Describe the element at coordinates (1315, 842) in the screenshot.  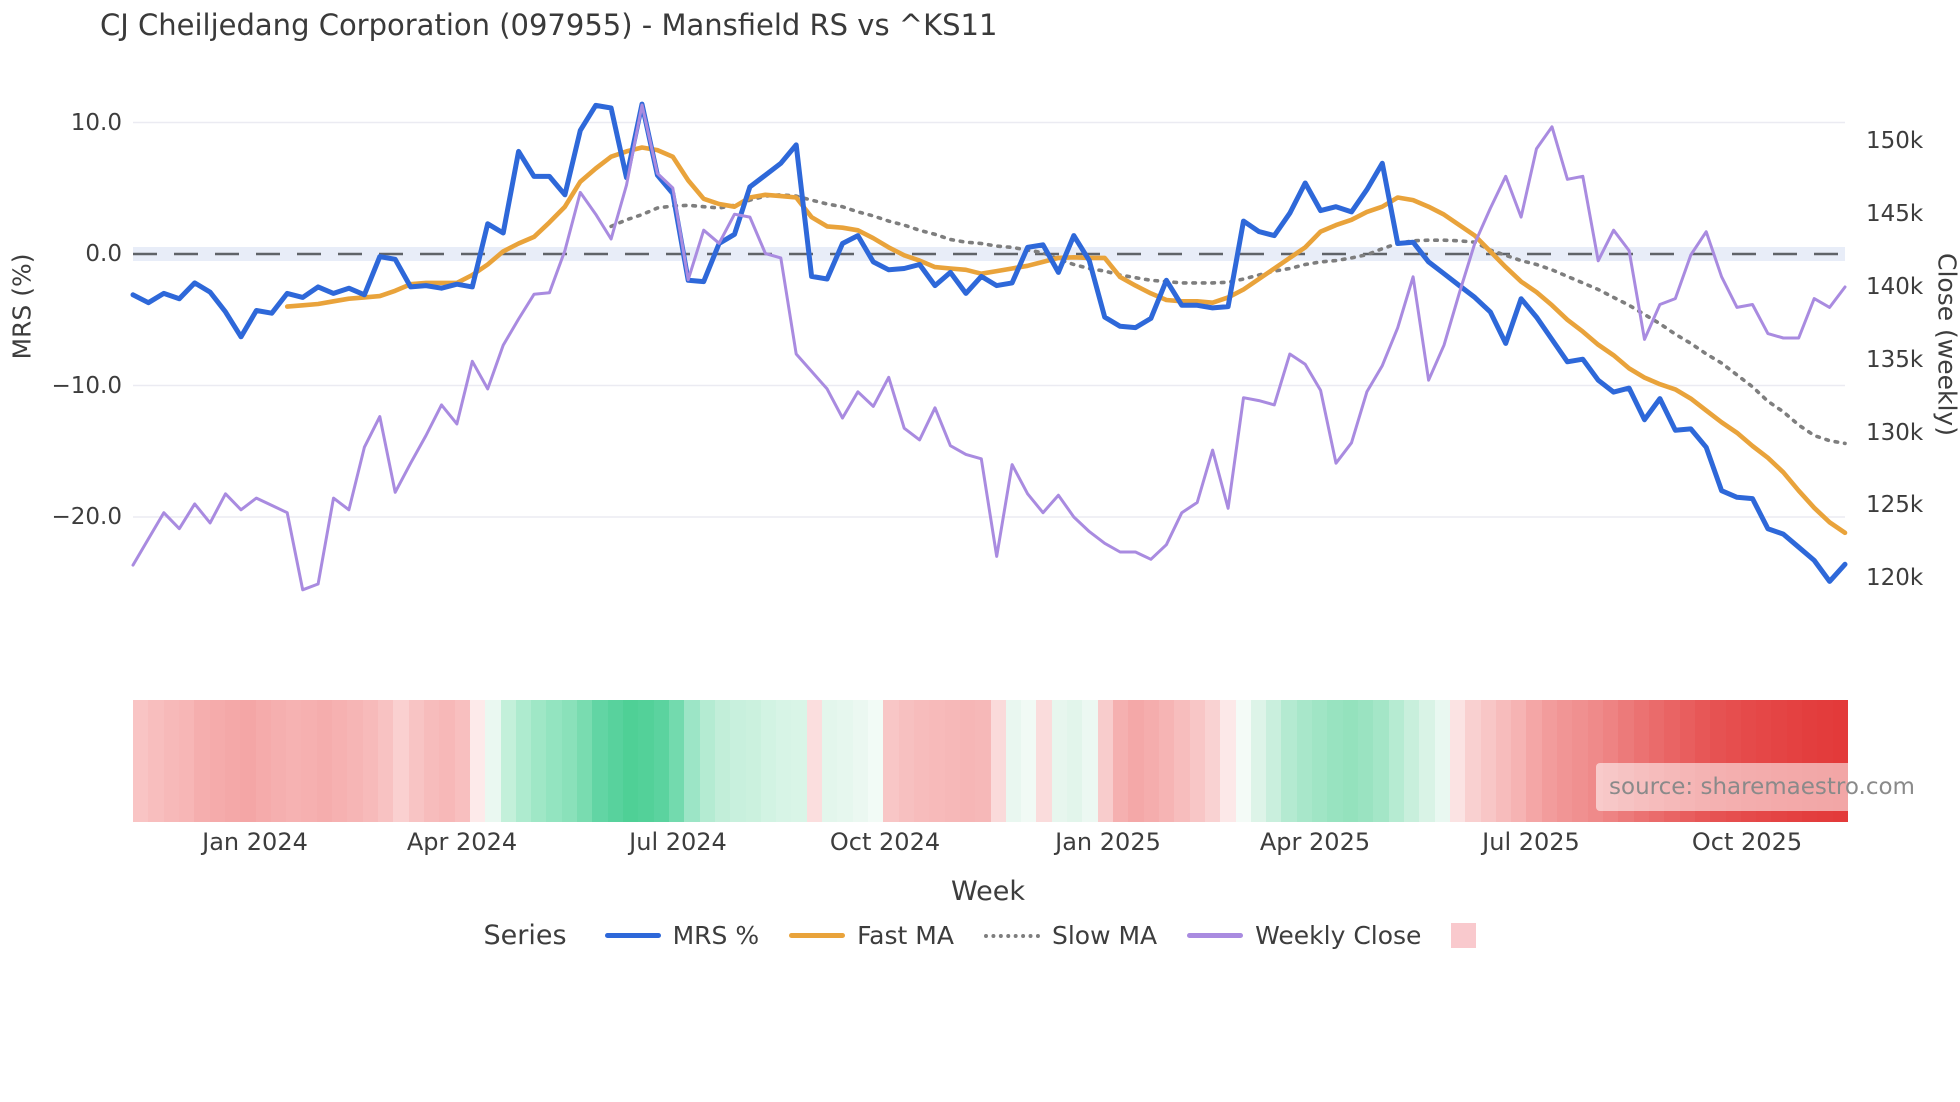
I see `x-tick-label: Apr 2025` at that location.